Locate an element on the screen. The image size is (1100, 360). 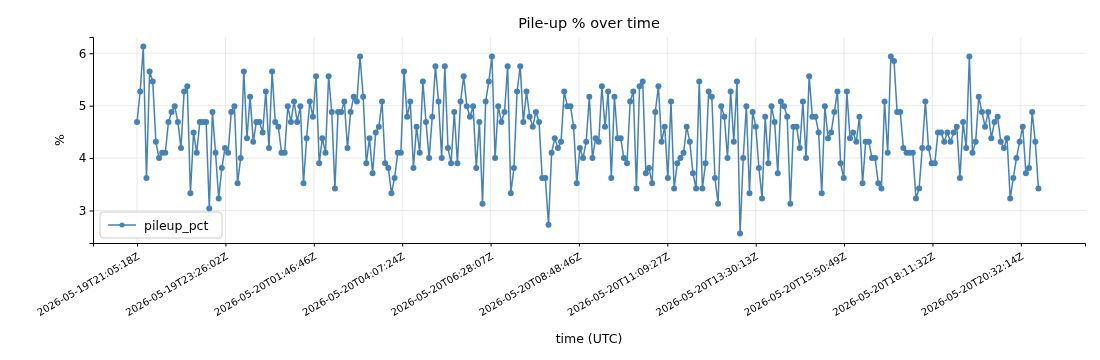
chart-title: Pile-up % over time is located at coordinates (589, 23).